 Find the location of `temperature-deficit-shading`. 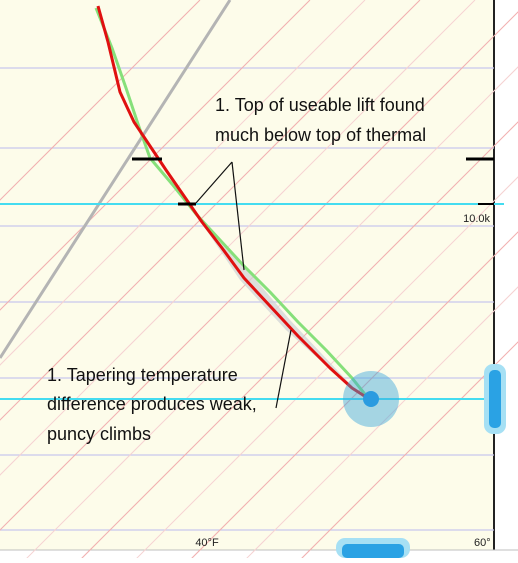

temperature-deficit-shading is located at coordinates (285, 313).